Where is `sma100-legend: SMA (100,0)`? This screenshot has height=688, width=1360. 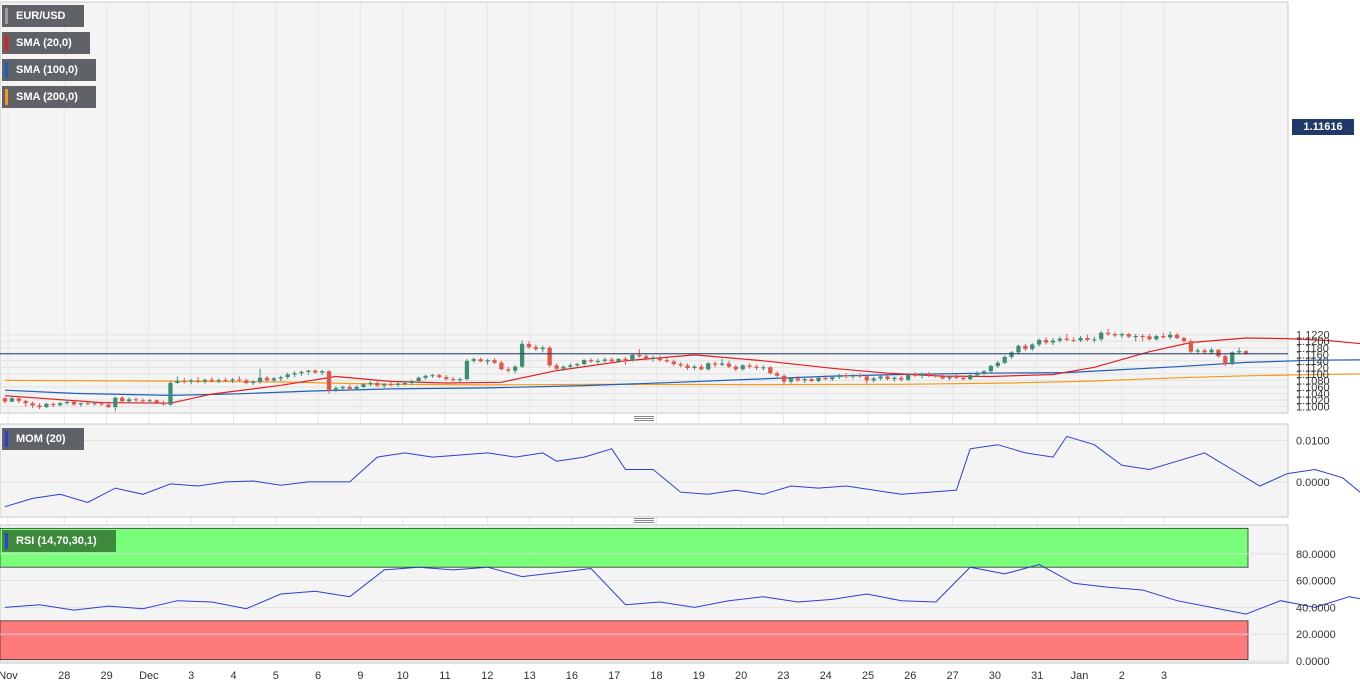
sma100-legend: SMA (100,0) is located at coordinates (49, 70).